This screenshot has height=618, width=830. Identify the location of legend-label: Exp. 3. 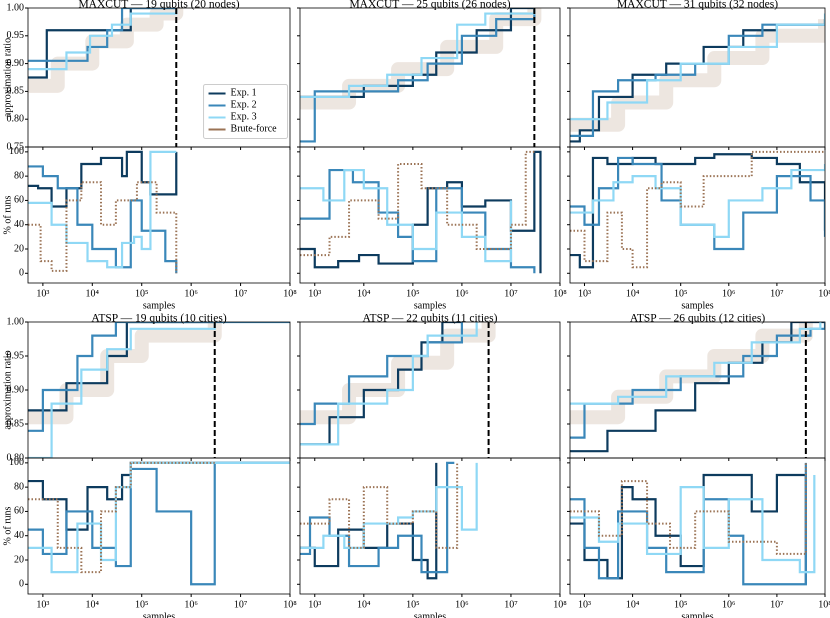
(244, 117).